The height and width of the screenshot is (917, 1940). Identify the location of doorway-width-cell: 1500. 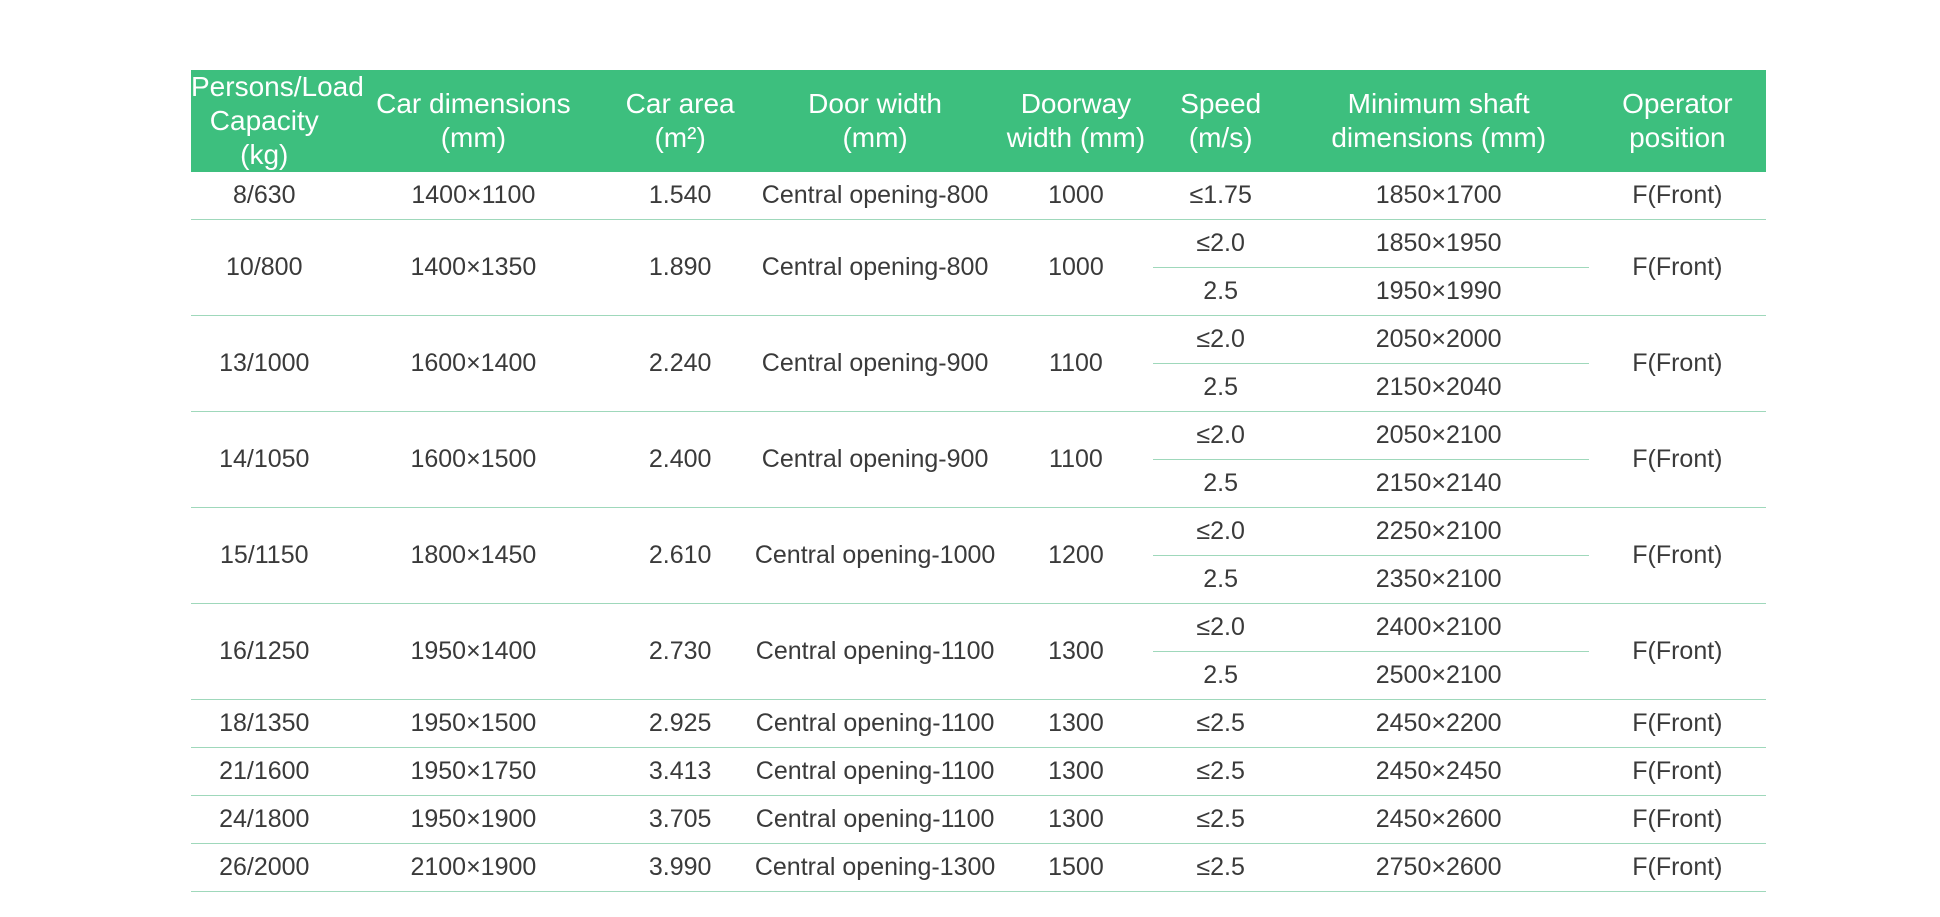
(1076, 867).